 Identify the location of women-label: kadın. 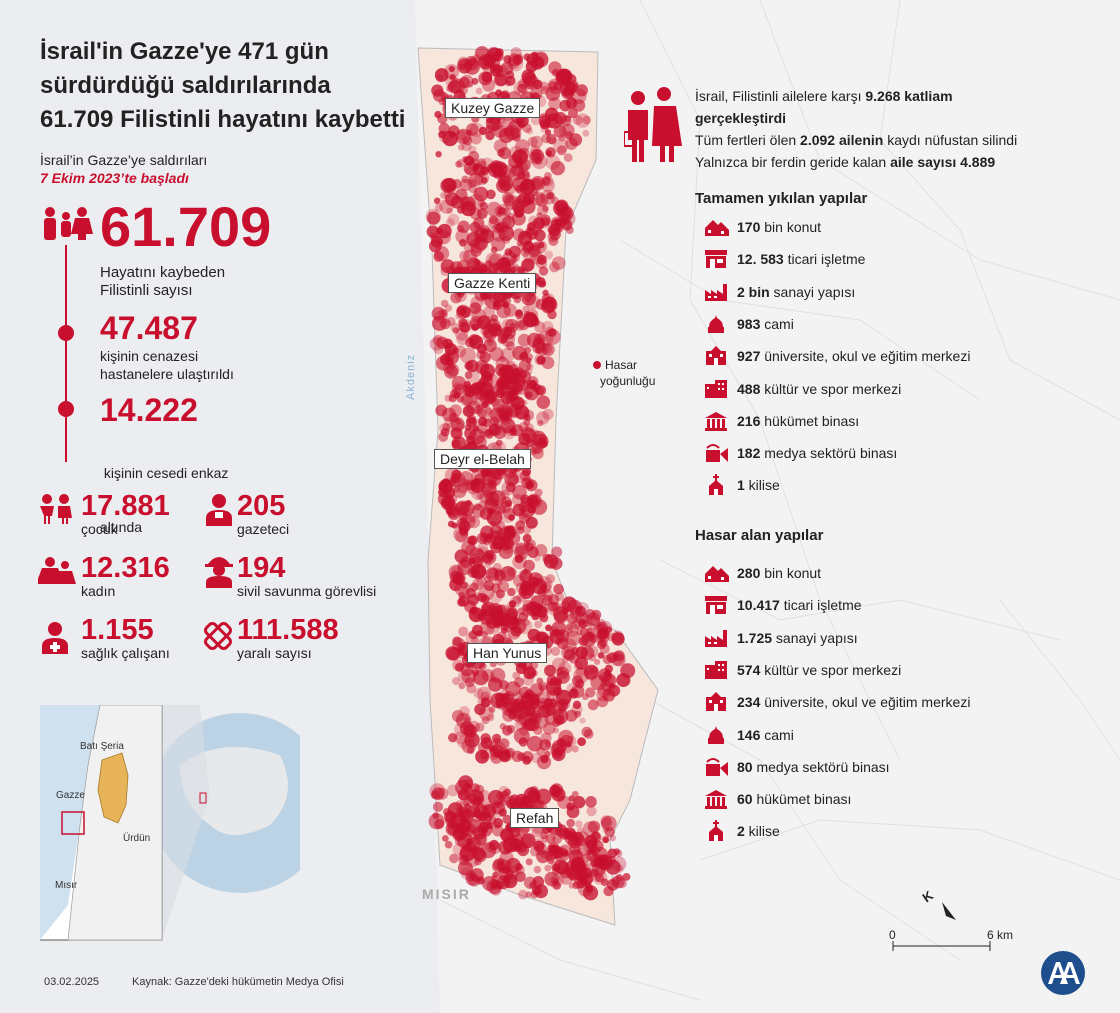
(98, 591).